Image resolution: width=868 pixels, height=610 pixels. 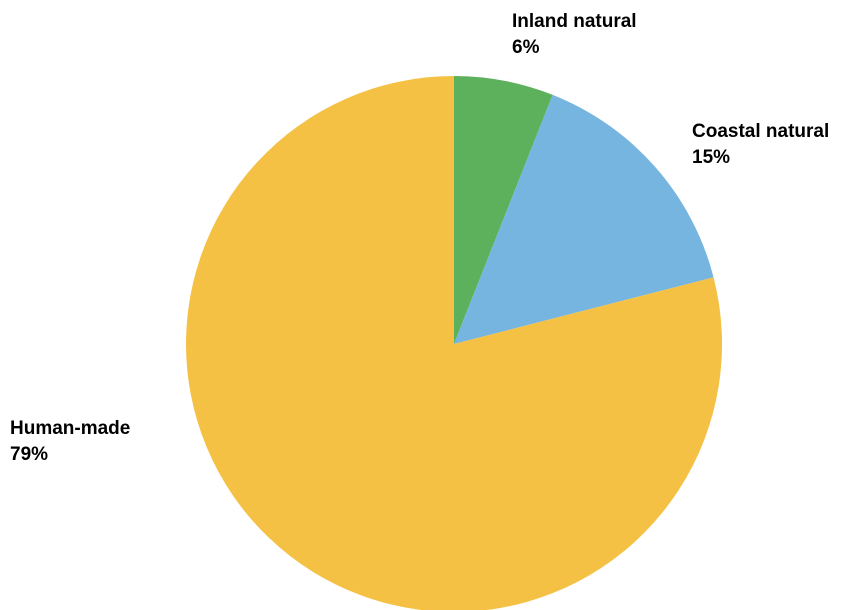 What do you see at coordinates (760, 145) in the screenshot?
I see `slice-label-coastal-natural: Coastal natural 15%` at bounding box center [760, 145].